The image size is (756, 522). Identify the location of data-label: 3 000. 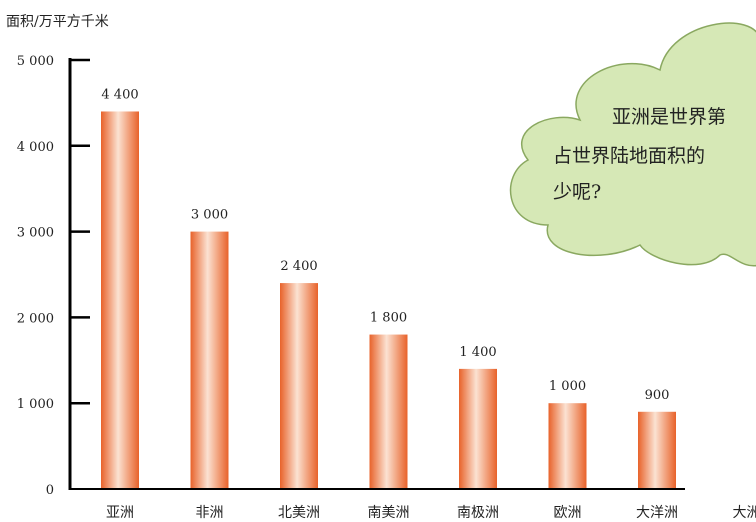
(209, 215).